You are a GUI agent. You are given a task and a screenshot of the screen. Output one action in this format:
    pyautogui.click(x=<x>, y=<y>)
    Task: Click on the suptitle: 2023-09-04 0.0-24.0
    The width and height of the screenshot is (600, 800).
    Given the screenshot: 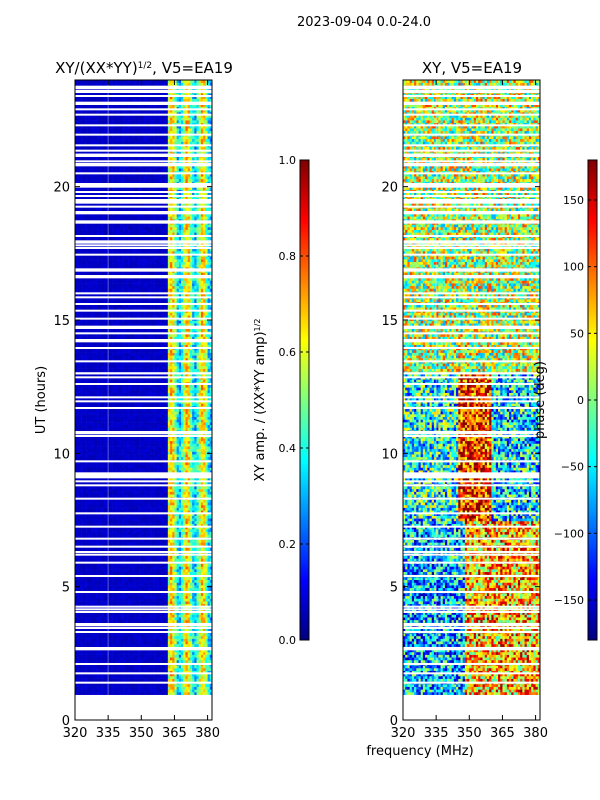 What is the action you would take?
    pyautogui.click(x=364, y=22)
    